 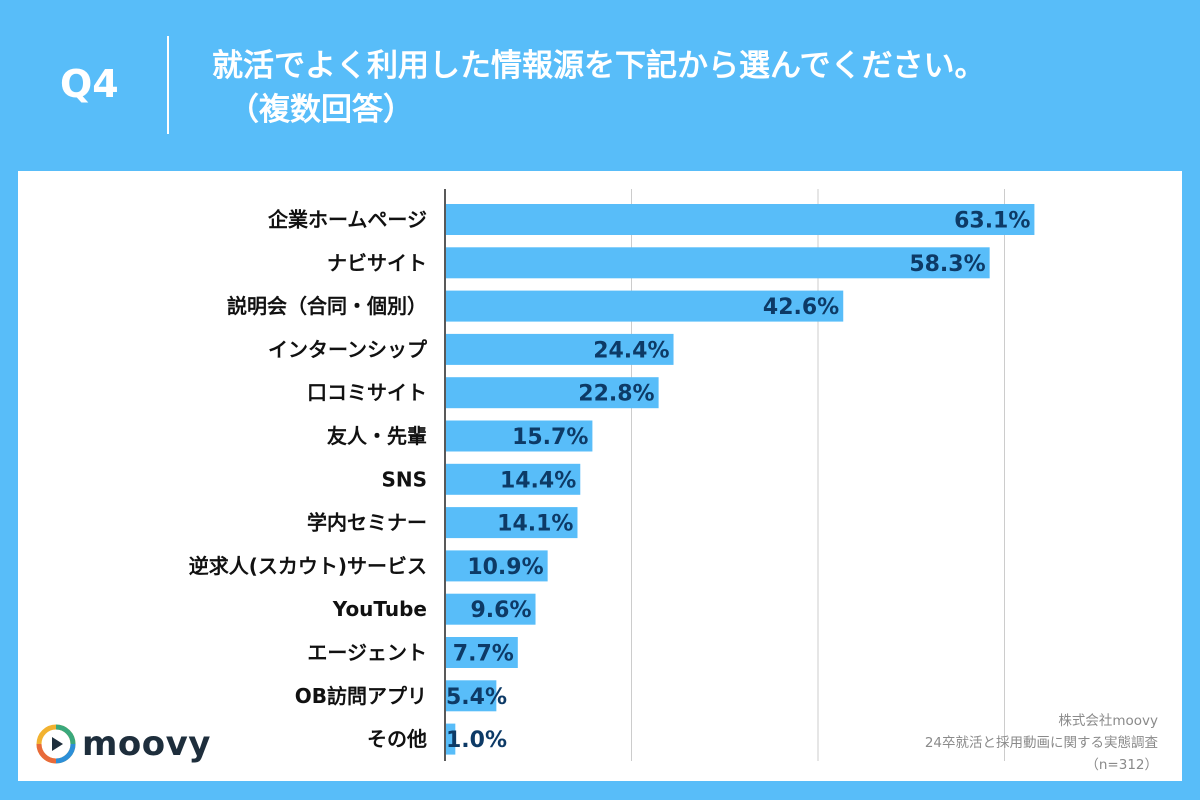 What do you see at coordinates (377, 436) in the screenshot?
I see `category-label-5: 友人・先輩` at bounding box center [377, 436].